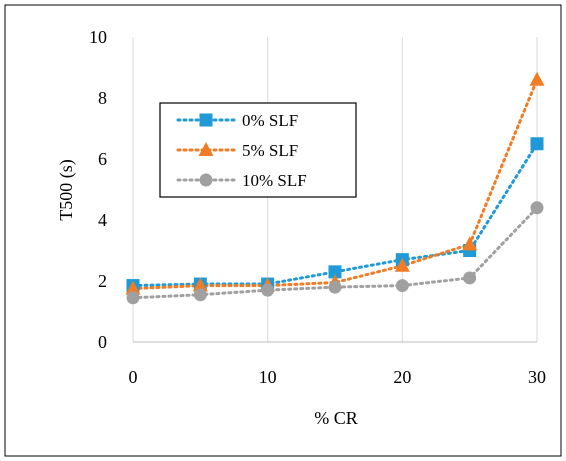 The width and height of the screenshot is (566, 461). What do you see at coordinates (102, 159) in the screenshot?
I see `y-tick-label: 6` at bounding box center [102, 159].